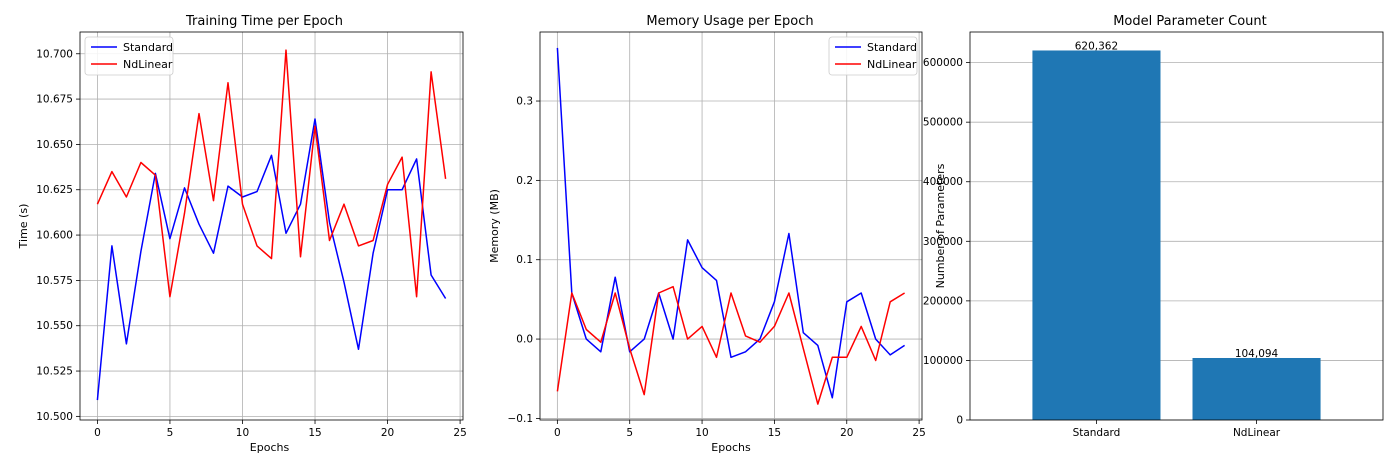  Describe the element at coordinates (54, 190) in the screenshot. I see `y-tick-label: 10.625` at that location.